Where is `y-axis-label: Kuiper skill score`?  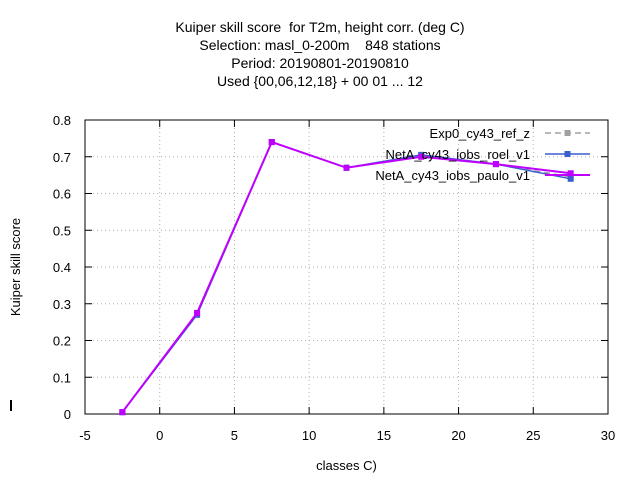
y-axis-label: Kuiper skill score is located at coordinates (15, 267).